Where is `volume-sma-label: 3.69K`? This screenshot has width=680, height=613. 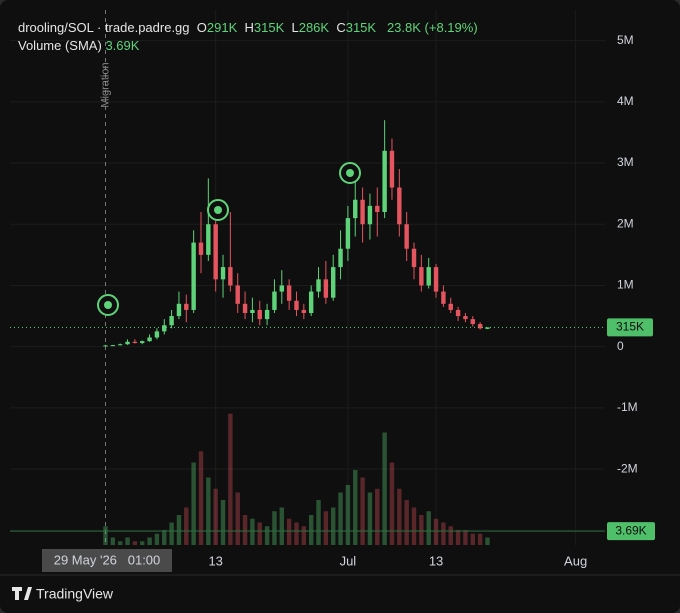 volume-sma-label: 3.69K is located at coordinates (630, 530).